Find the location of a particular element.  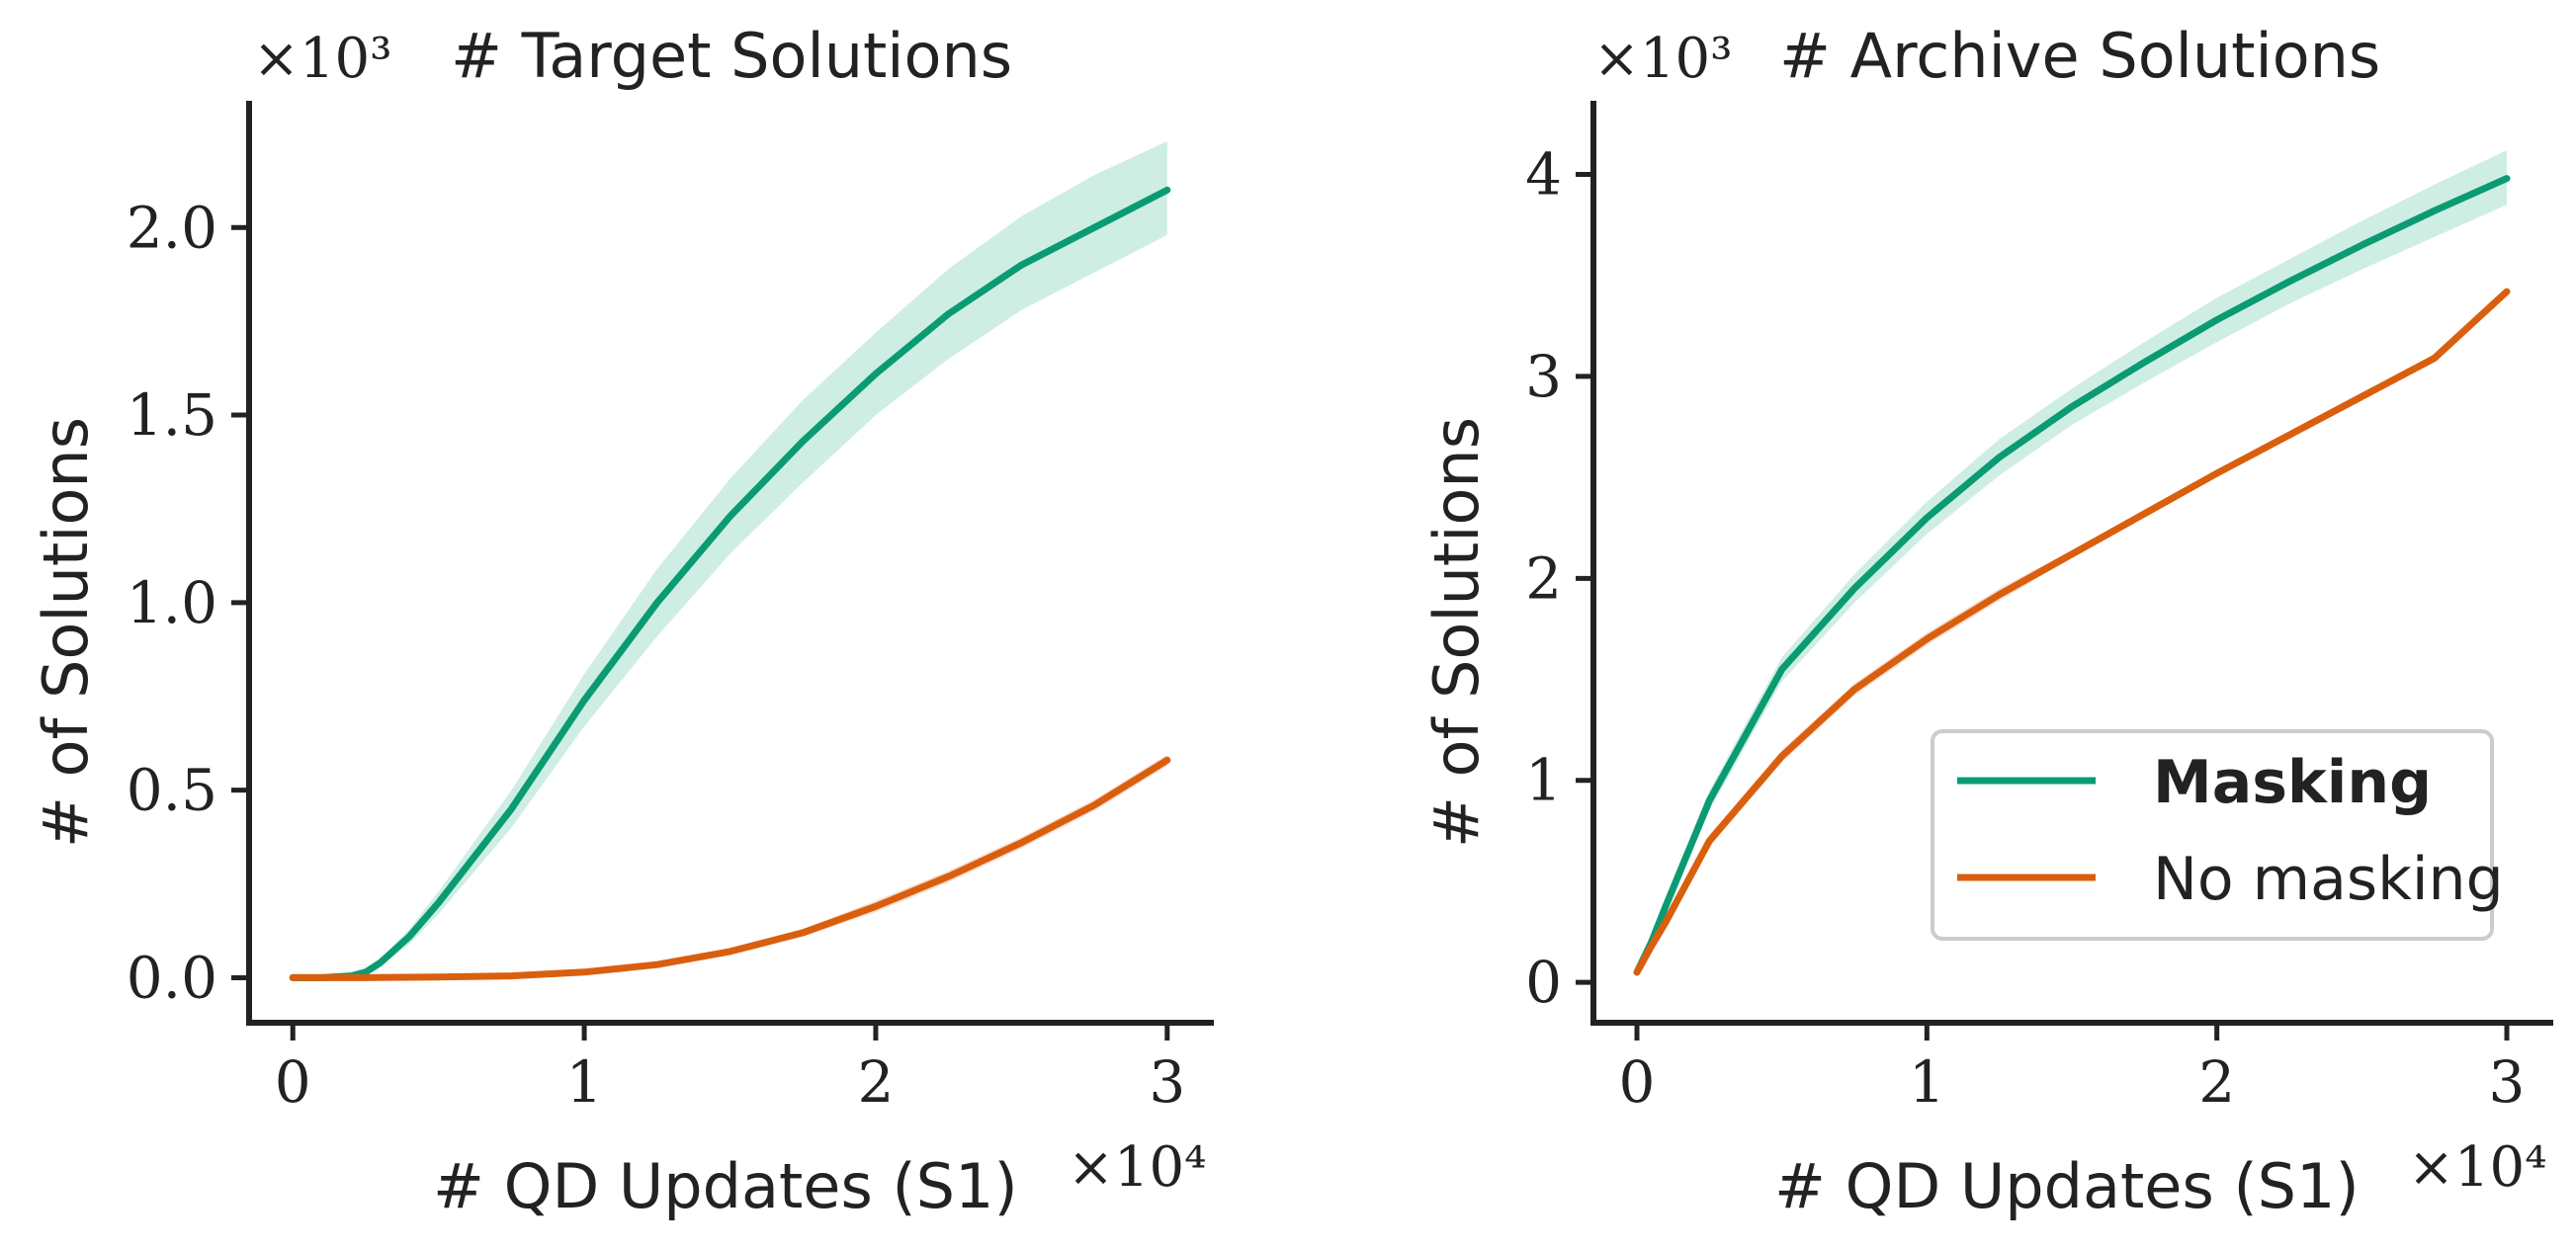

series-line-no-masking is located at coordinates (730, 868).